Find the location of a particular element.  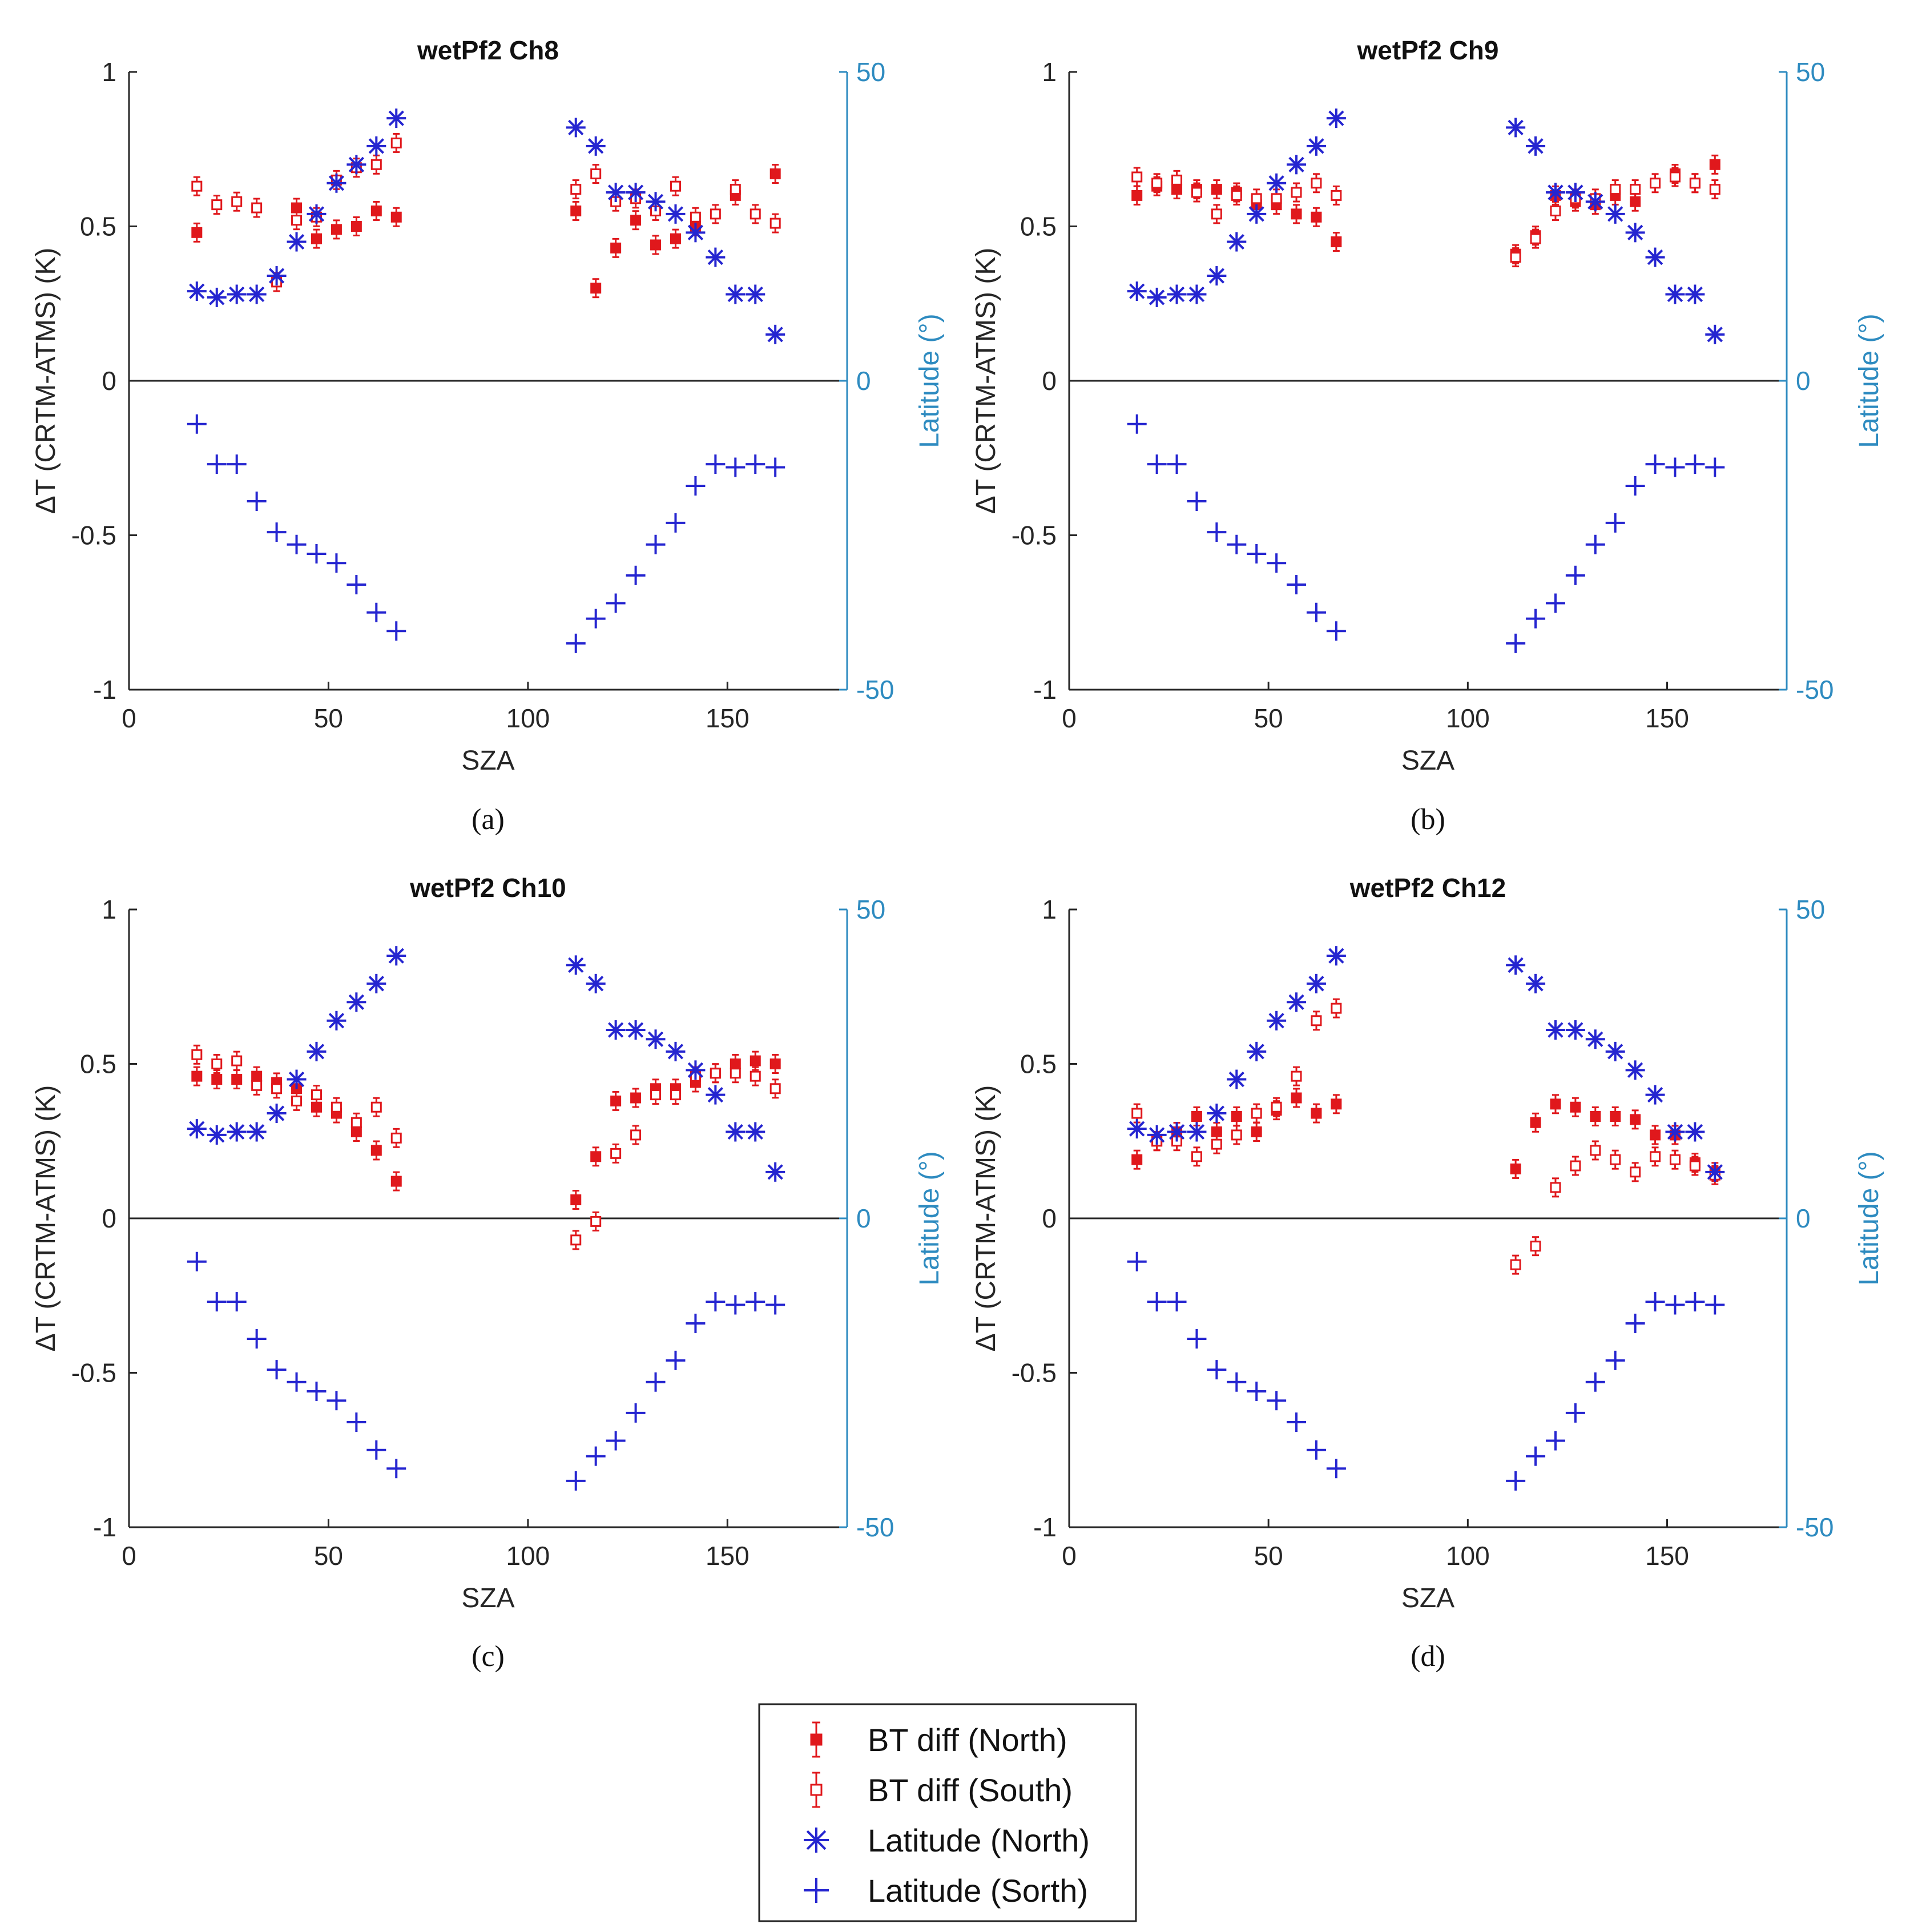

panel-caption: (d) is located at coordinates (1428, 1656).